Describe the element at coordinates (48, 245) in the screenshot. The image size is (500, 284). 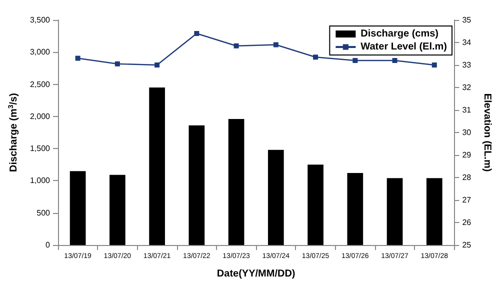
I see `y-tick-label: 0` at that location.